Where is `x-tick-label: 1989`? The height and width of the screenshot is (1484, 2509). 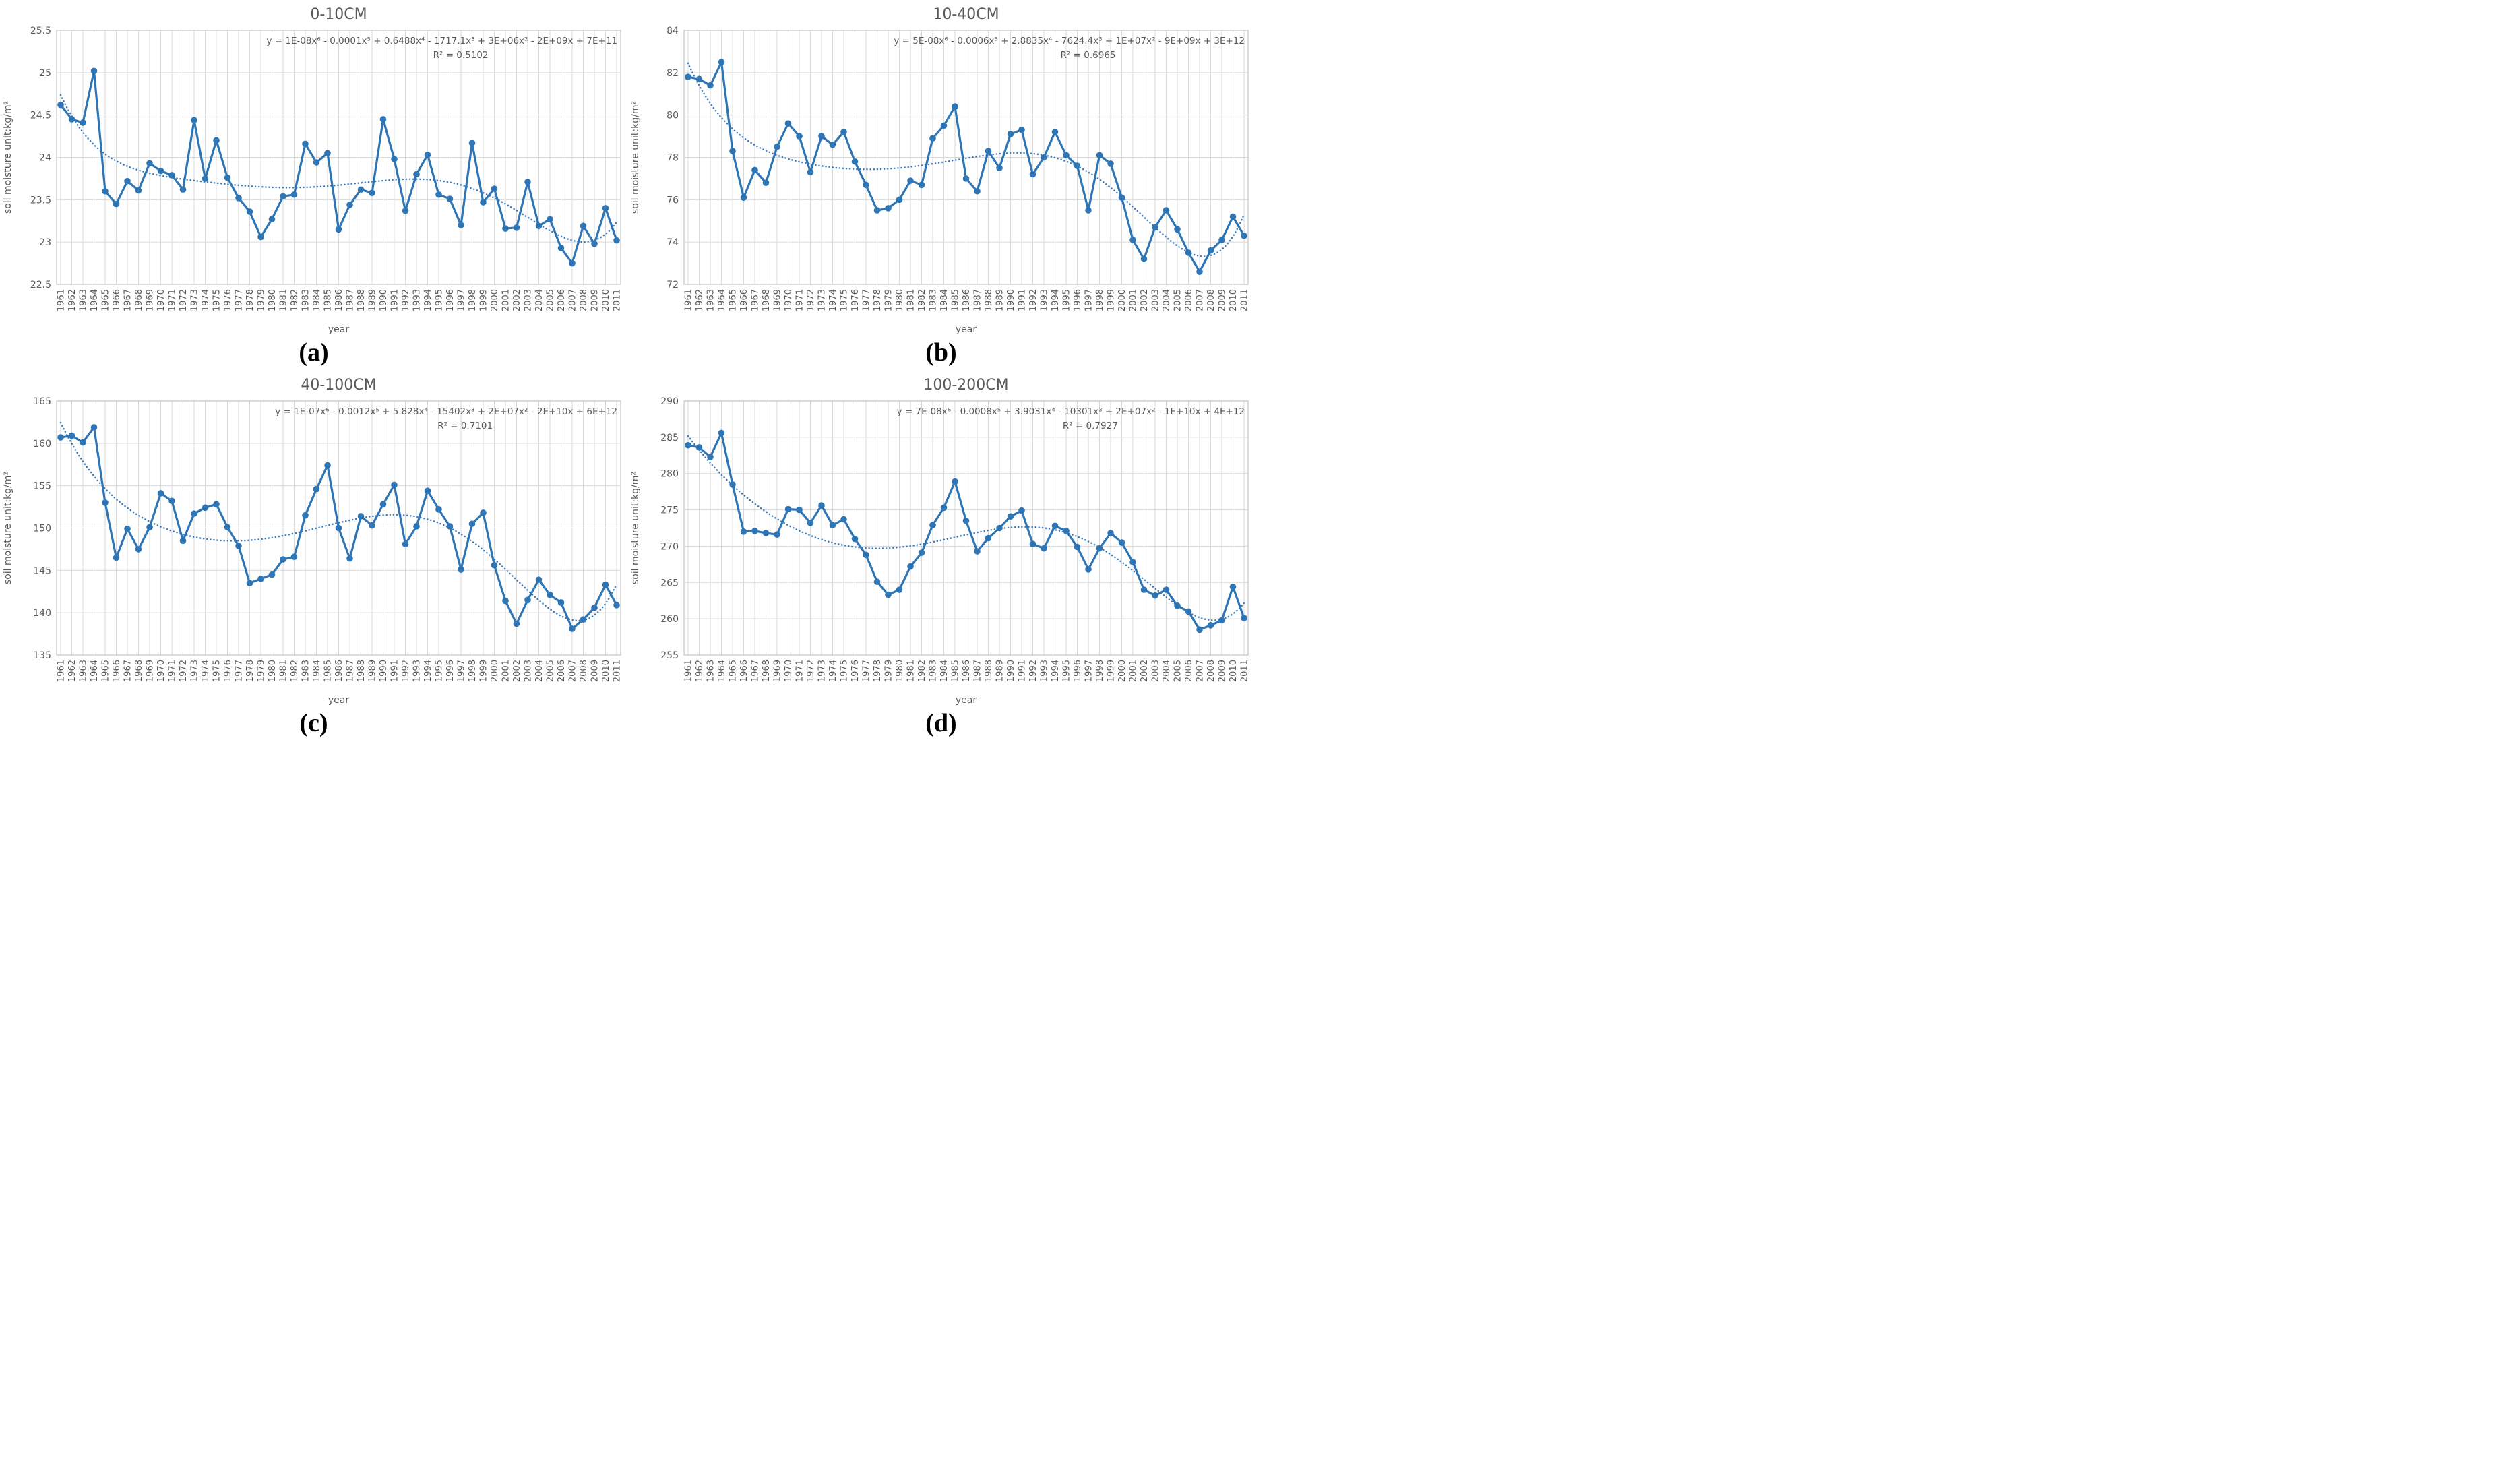
x-tick-label: 1989 is located at coordinates (1000, 300).